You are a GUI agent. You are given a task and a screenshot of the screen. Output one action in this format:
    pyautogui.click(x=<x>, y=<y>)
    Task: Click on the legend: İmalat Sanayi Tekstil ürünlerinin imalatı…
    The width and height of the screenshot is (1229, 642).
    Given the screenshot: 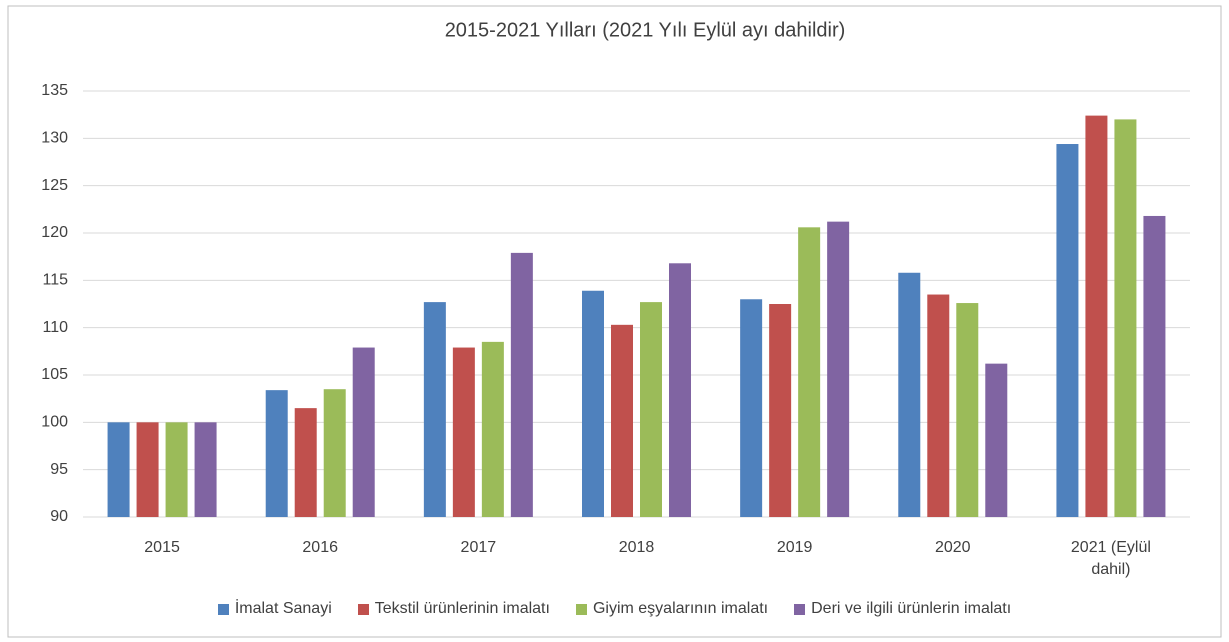 What is the action you would take?
    pyautogui.click(x=614, y=609)
    